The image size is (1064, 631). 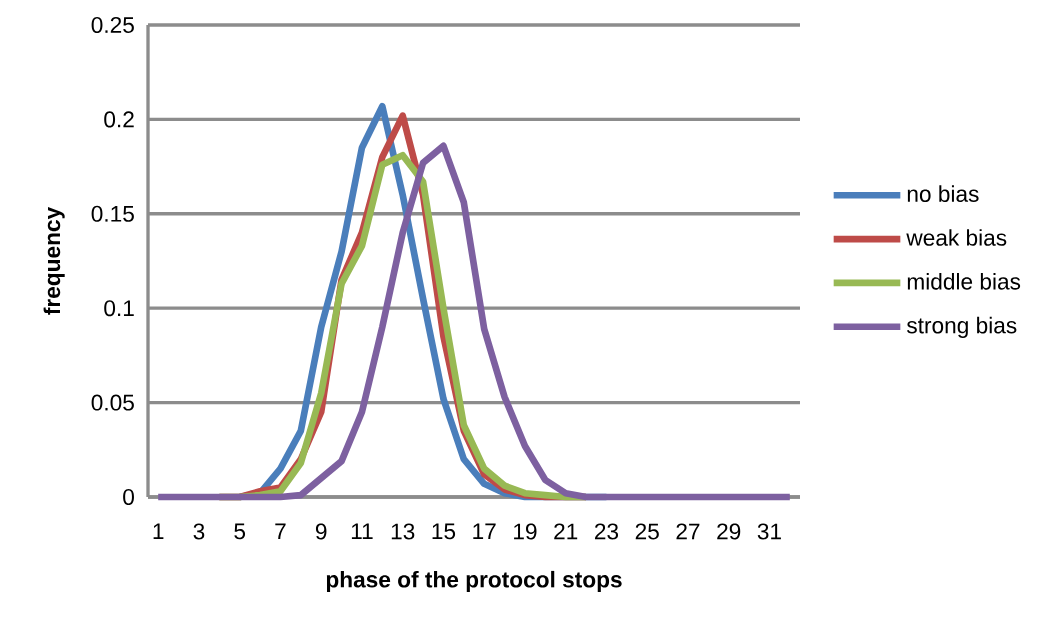 What do you see at coordinates (444, 531) in the screenshot?
I see `x-tick-label: 15` at bounding box center [444, 531].